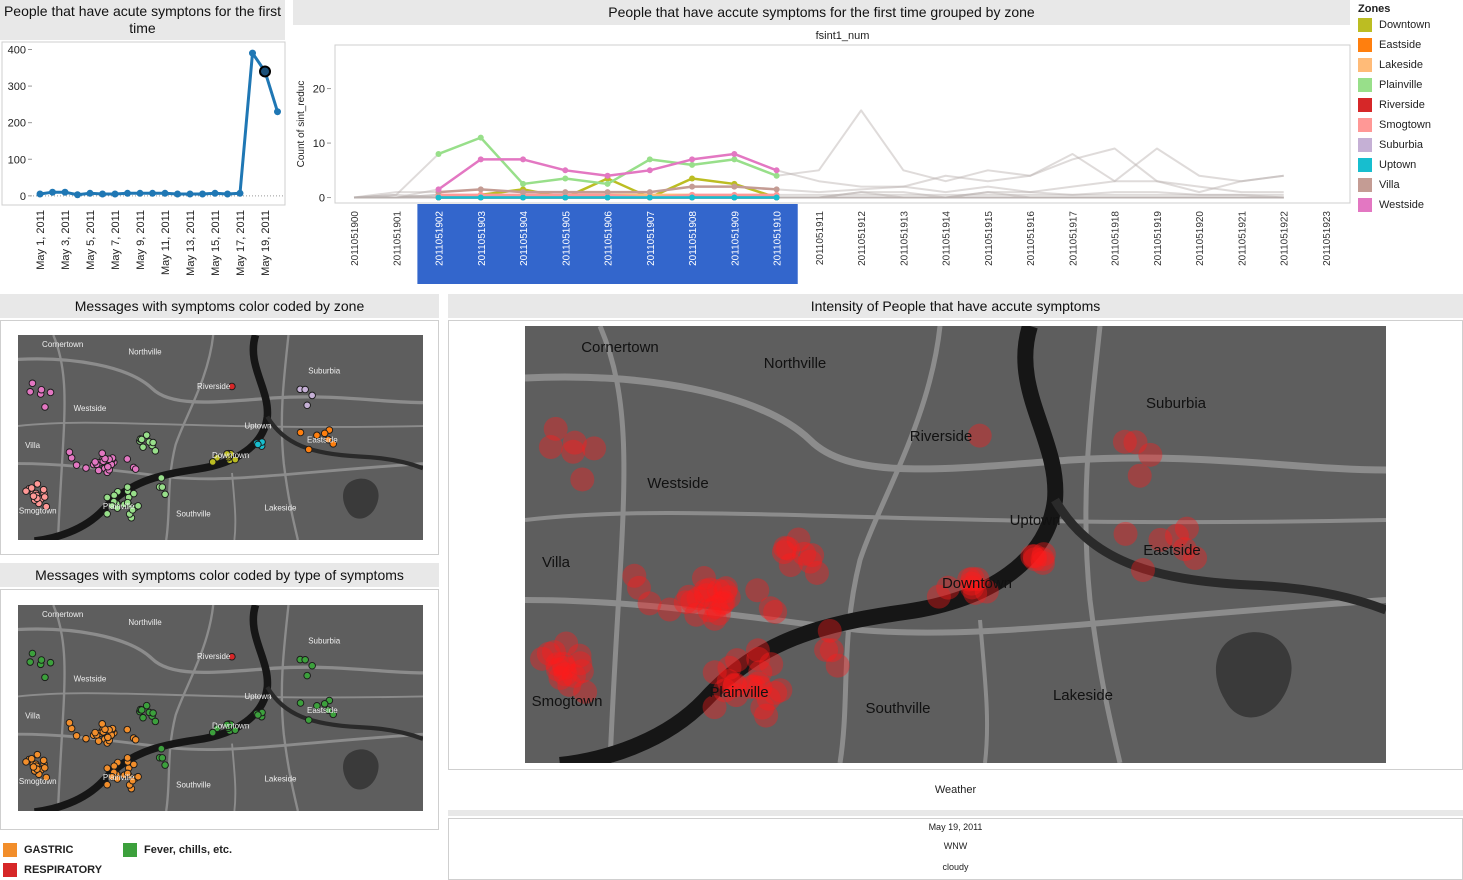 This screenshot has height=880, width=1463. What do you see at coordinates (1398, 165) in the screenshot?
I see `legend-label: Uptown` at bounding box center [1398, 165].